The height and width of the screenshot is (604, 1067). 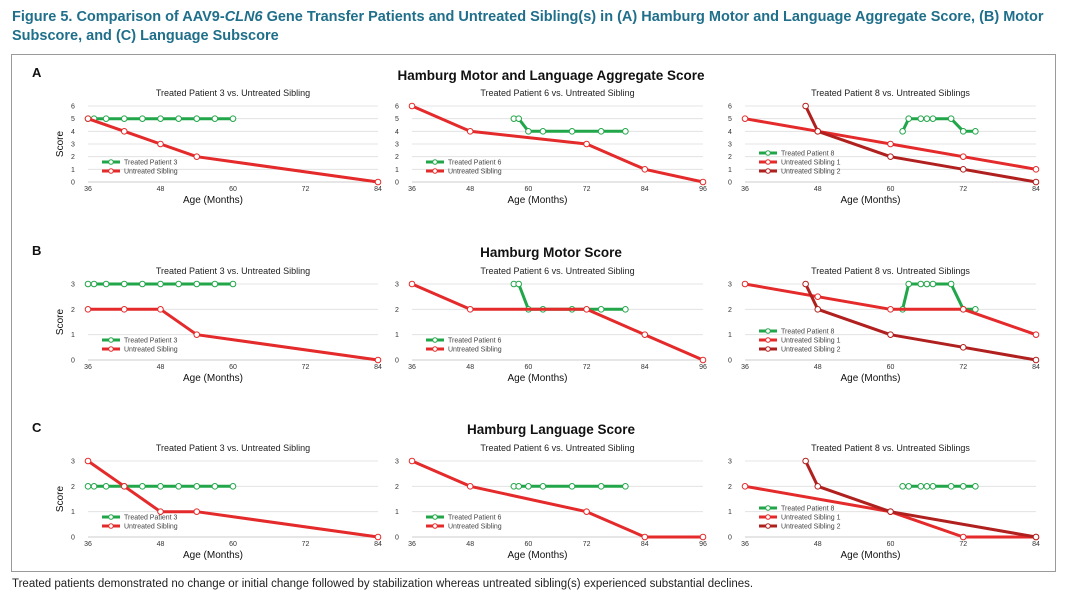 I want to click on row-letter-B: B, so click(x=36, y=250).